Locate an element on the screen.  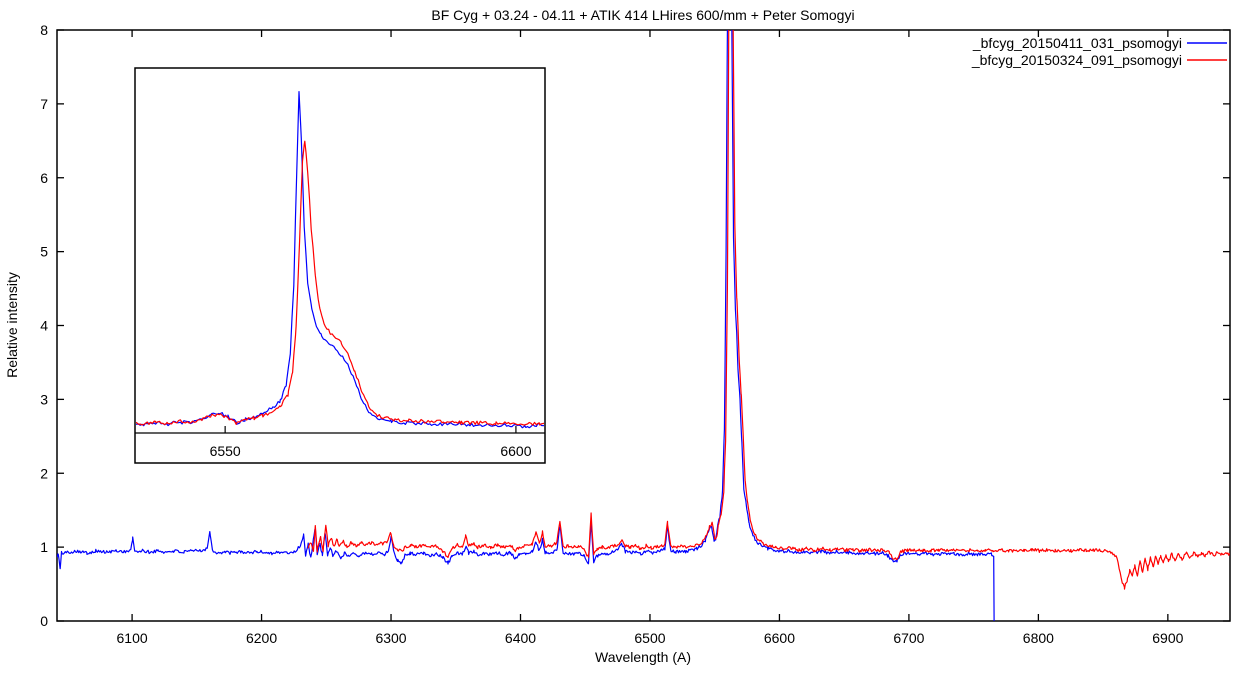
x-tick-label: 6100 is located at coordinates (132, 638).